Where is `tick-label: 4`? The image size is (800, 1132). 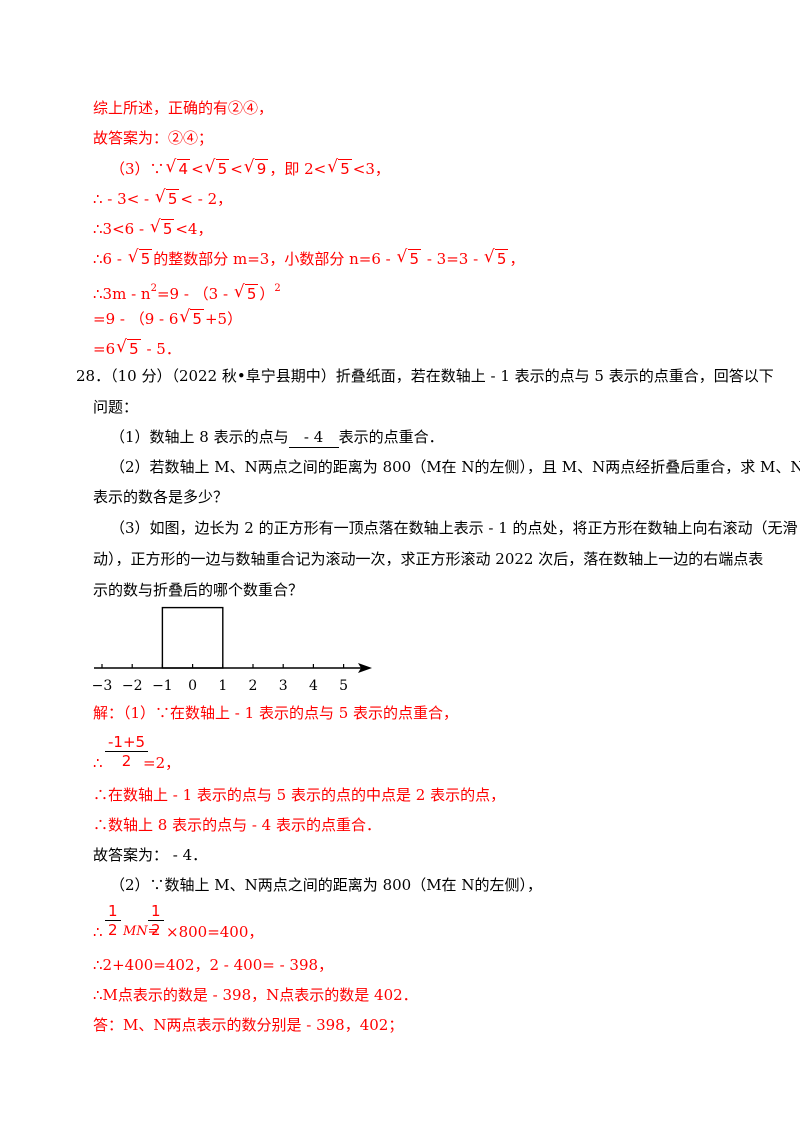
tick-label: 4 is located at coordinates (313, 686).